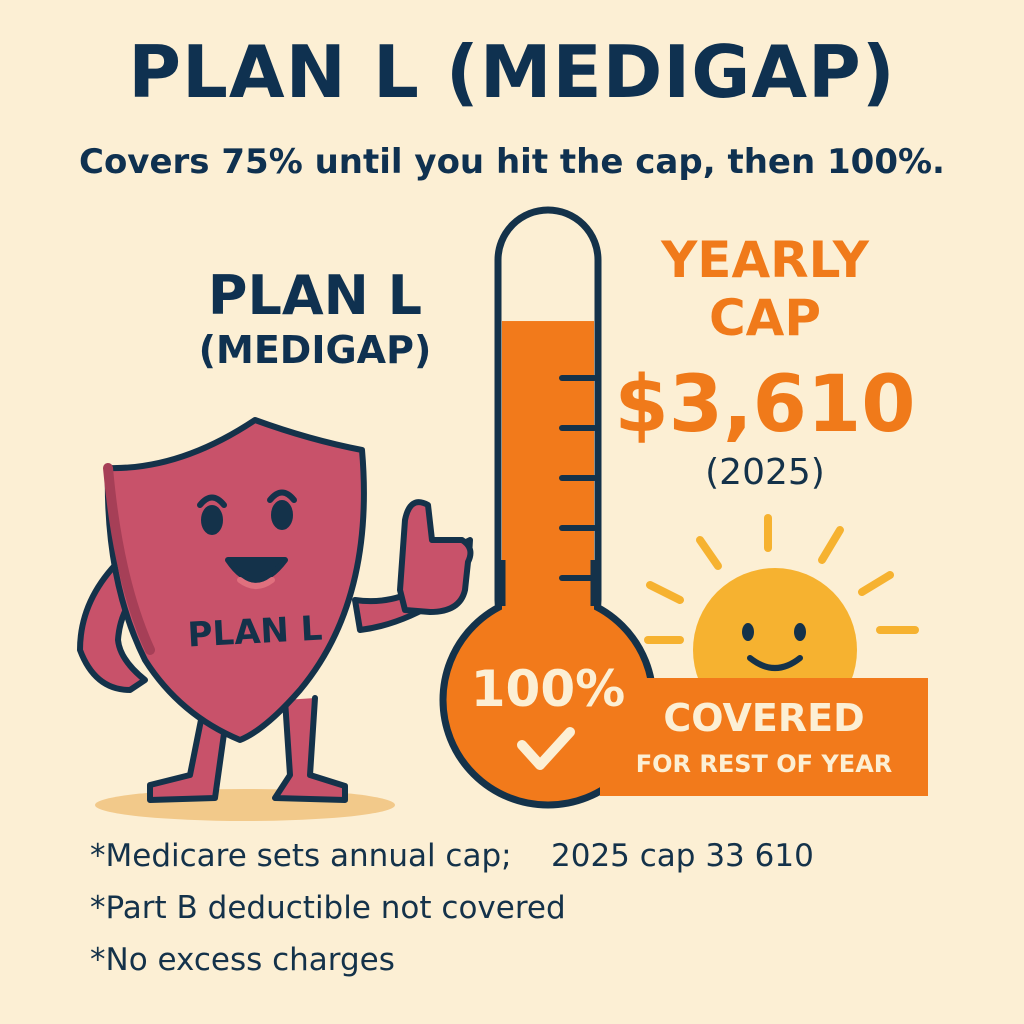 This screenshot has height=1024, width=1024. I want to click on thermometer-bulb-label: 100%, so click(548, 689).